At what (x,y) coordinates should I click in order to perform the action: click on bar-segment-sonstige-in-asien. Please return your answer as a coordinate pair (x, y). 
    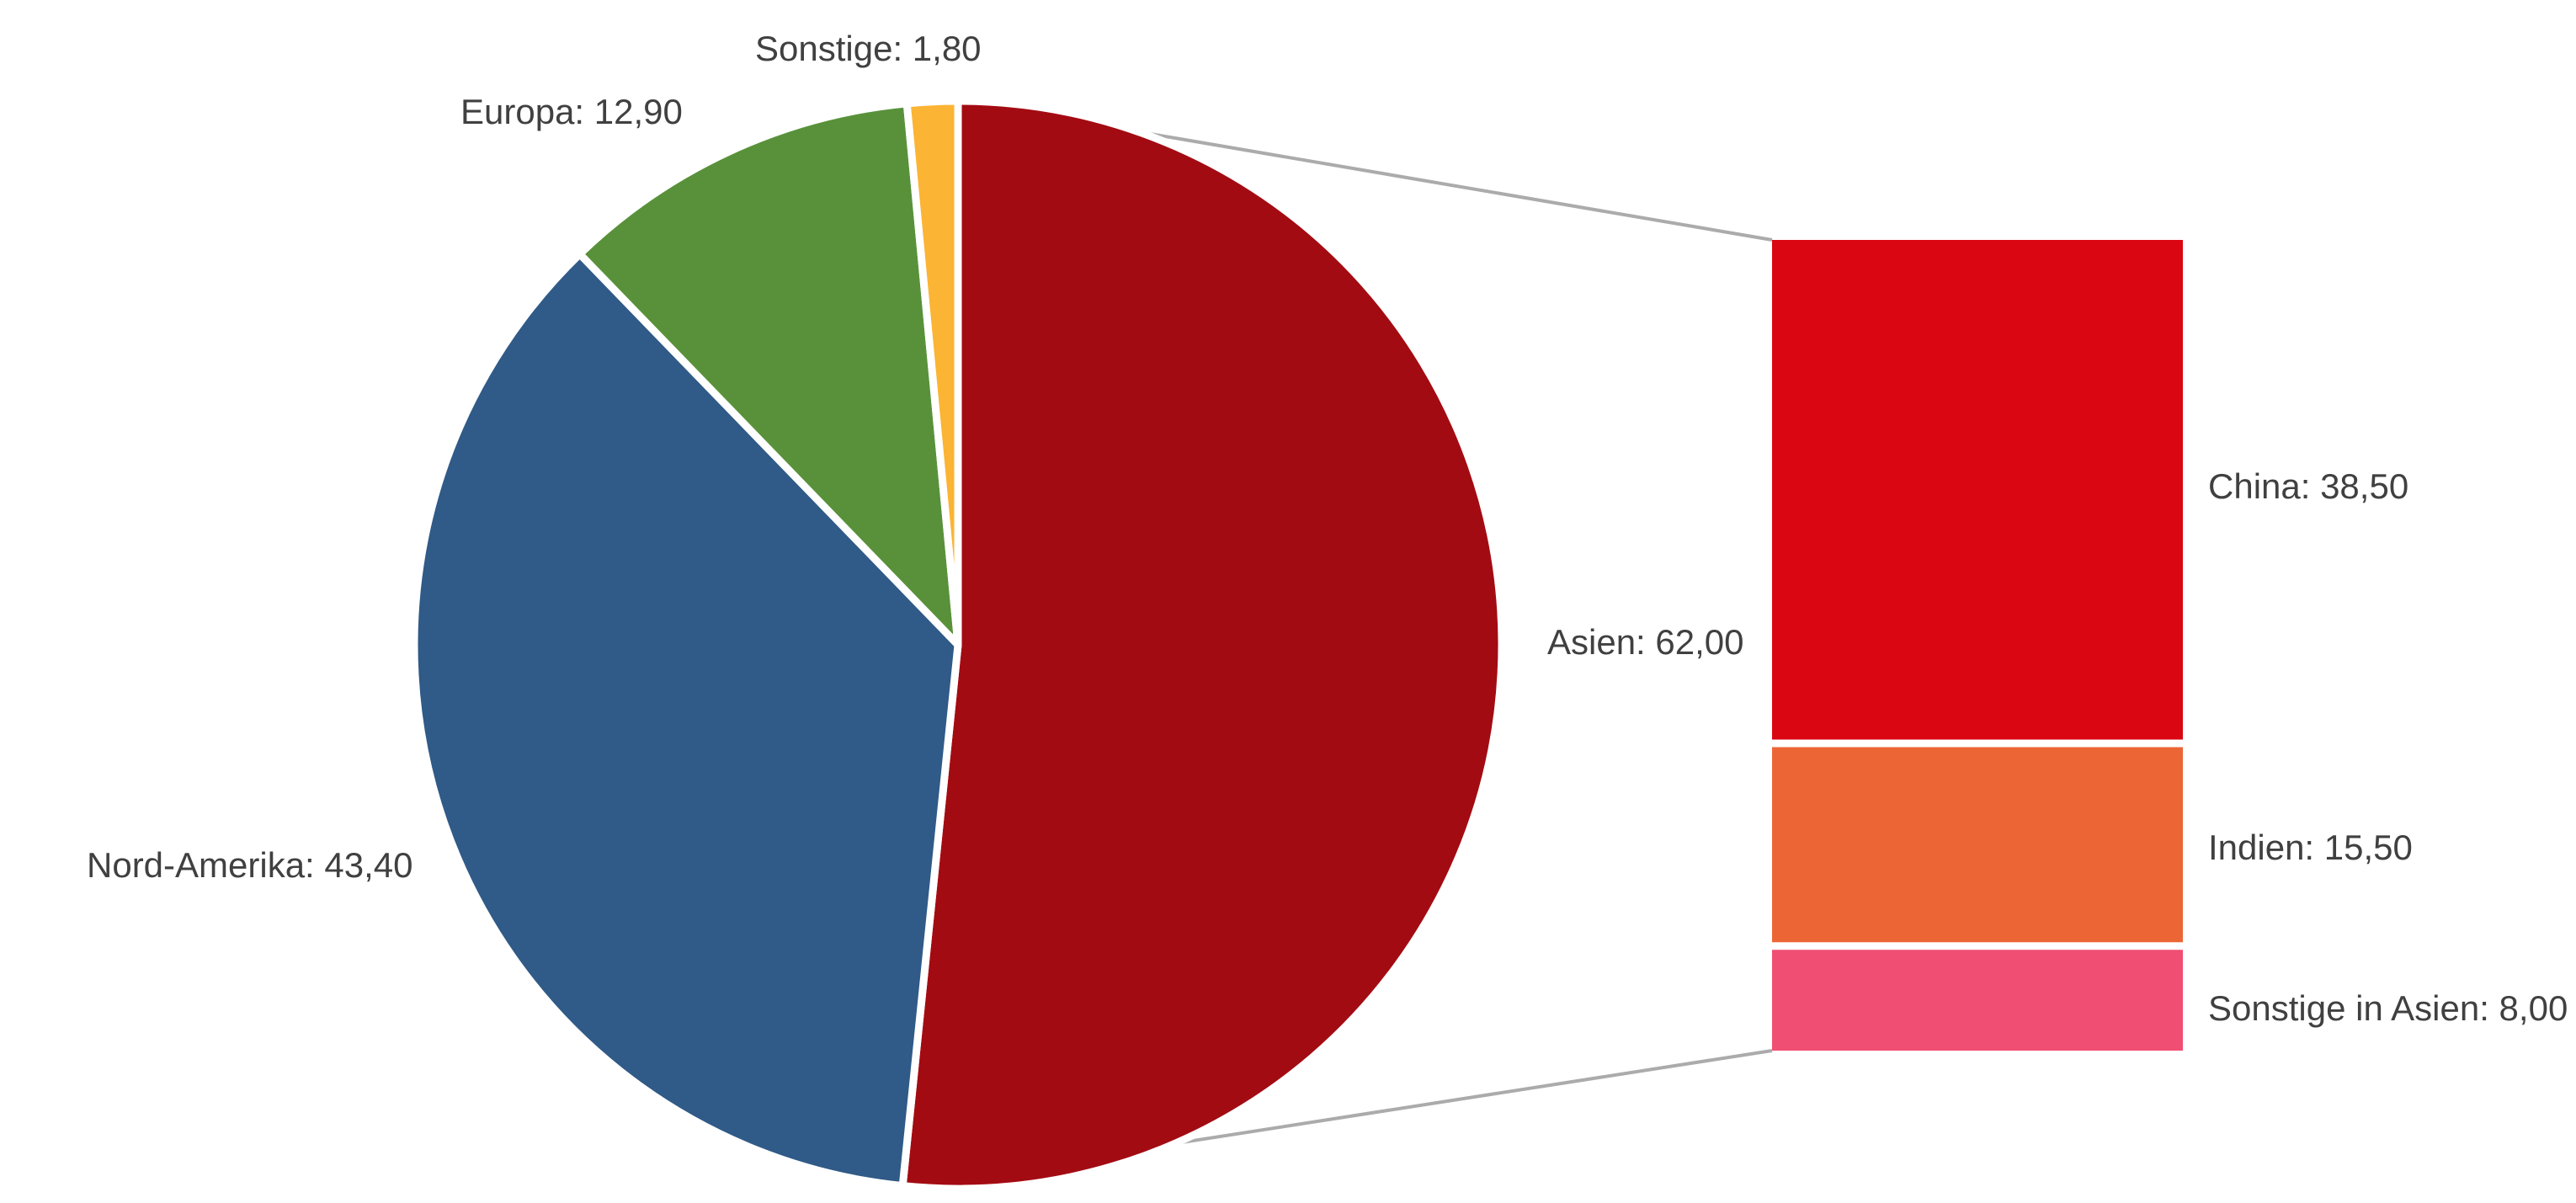
    Looking at the image, I should click on (1978, 998).